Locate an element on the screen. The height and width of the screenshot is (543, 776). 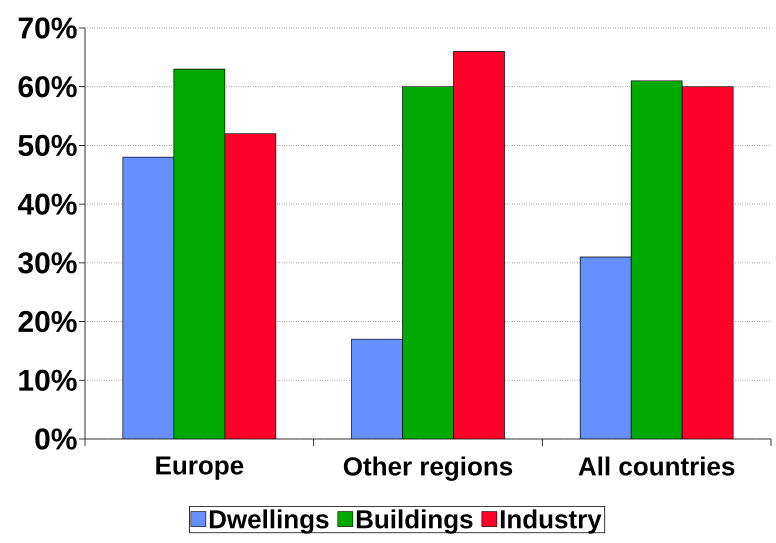
y-tick-label: 50% is located at coordinates (47, 145).